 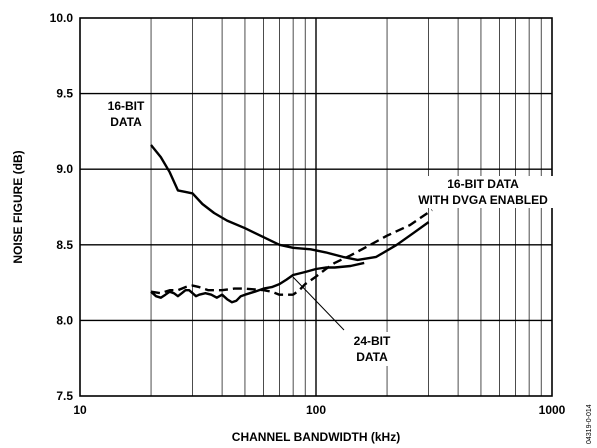 What do you see at coordinates (64, 169) in the screenshot?
I see `y-tick-label: 9.0` at bounding box center [64, 169].